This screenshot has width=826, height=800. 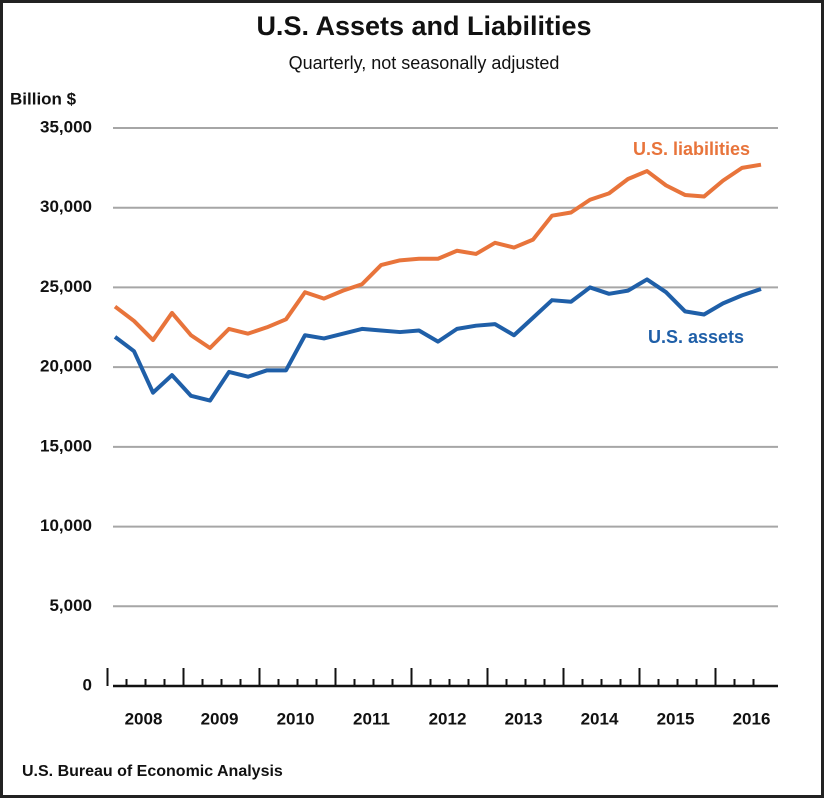 What do you see at coordinates (437, 340) in the screenshot?
I see `series-line` at bounding box center [437, 340].